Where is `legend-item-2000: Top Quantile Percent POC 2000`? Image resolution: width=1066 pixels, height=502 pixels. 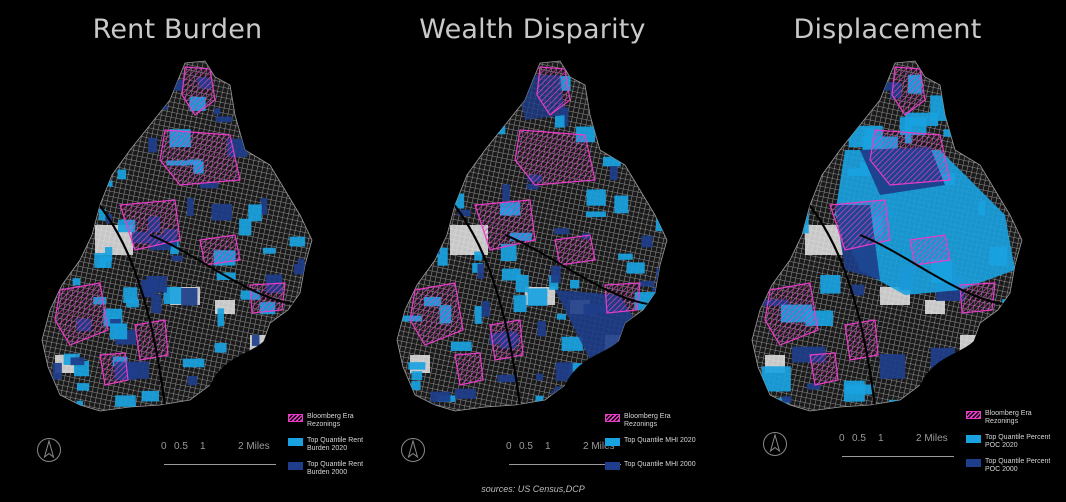 legend-item-2000: Top Quantile Percent POC 2000 is located at coordinates (1012, 469).